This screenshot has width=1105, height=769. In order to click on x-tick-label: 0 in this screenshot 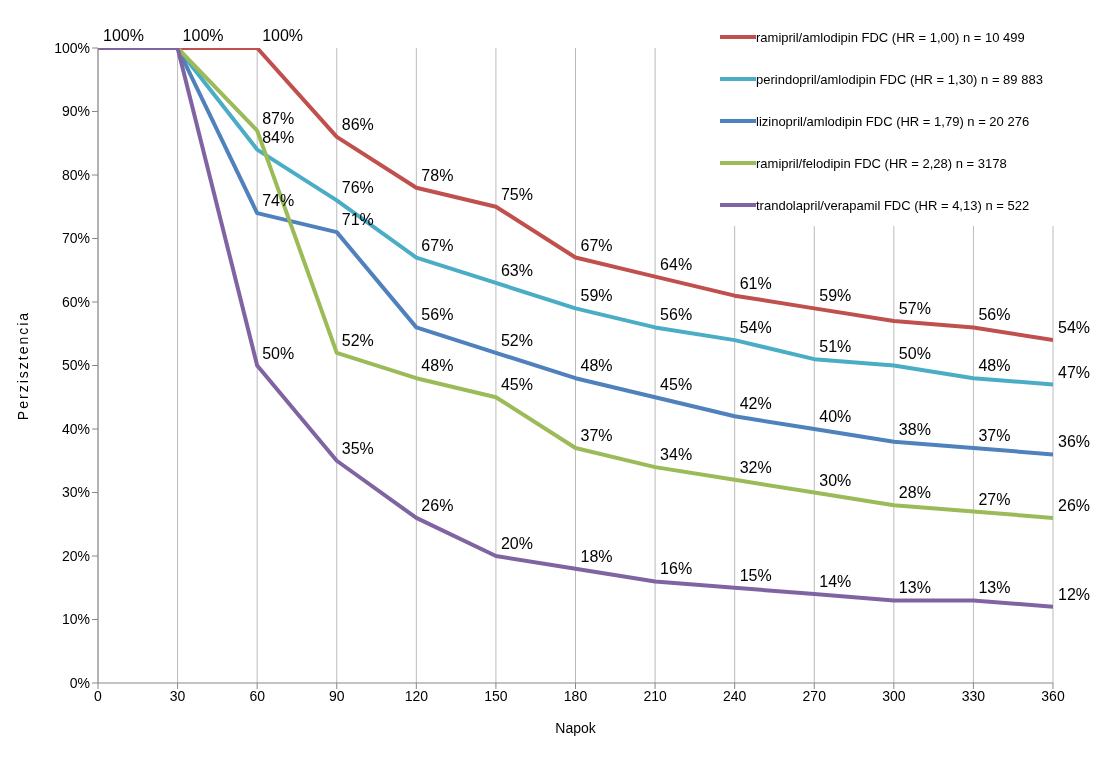, I will do `click(98, 695)`.